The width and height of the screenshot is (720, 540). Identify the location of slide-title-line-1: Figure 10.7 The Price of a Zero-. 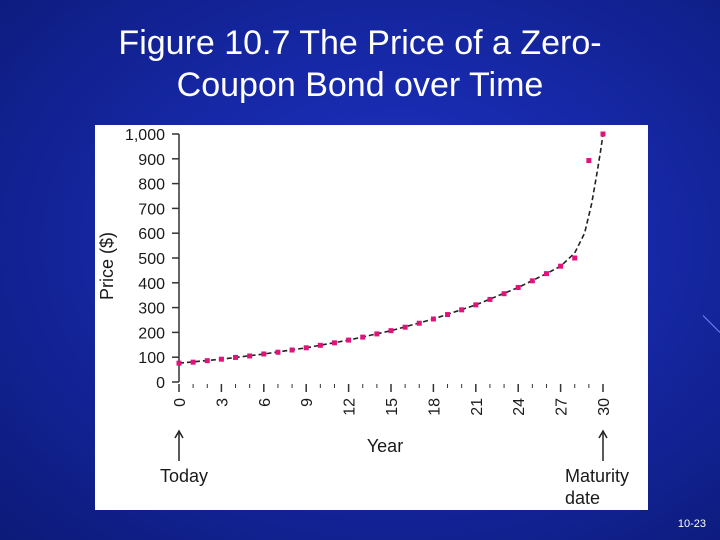
(360, 43).